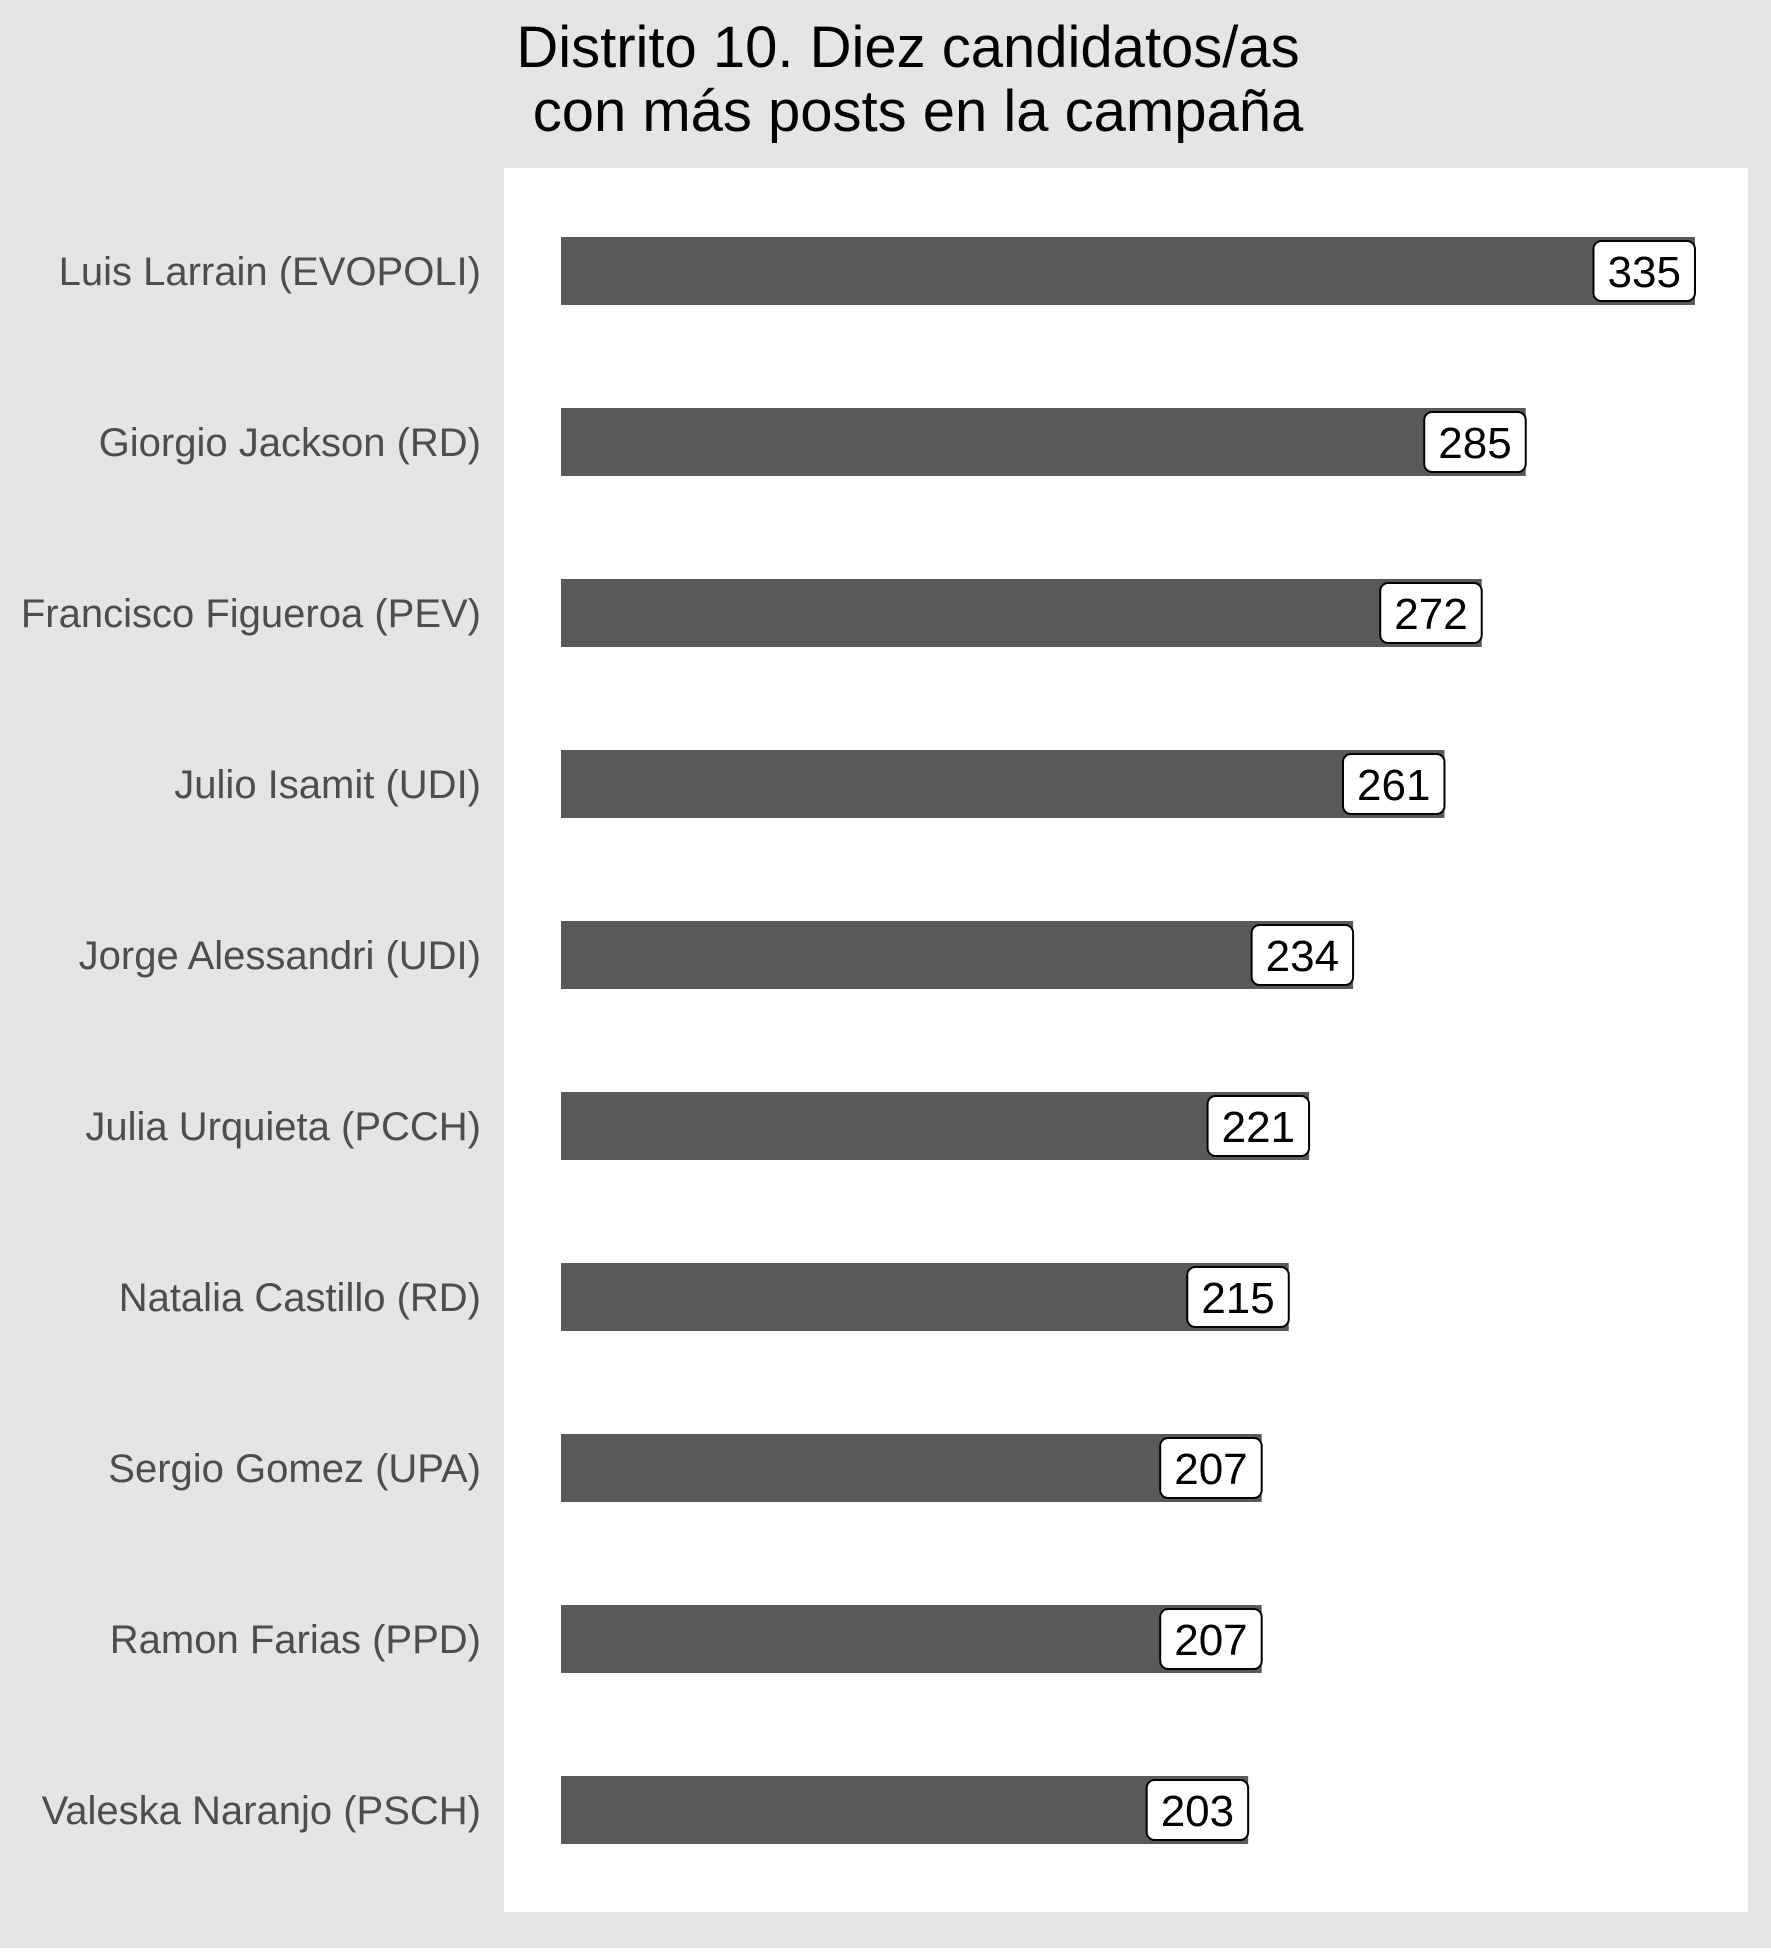  What do you see at coordinates (290, 443) in the screenshot?
I see `category-label: Giorgio Jackson (RD)` at bounding box center [290, 443].